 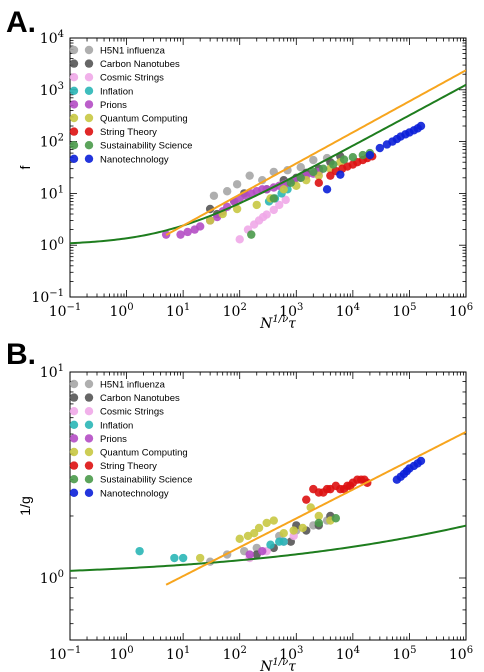 What do you see at coordinates (348, 654) in the screenshot?
I see `x-tick-label: 10⁴` at bounding box center [348, 654].